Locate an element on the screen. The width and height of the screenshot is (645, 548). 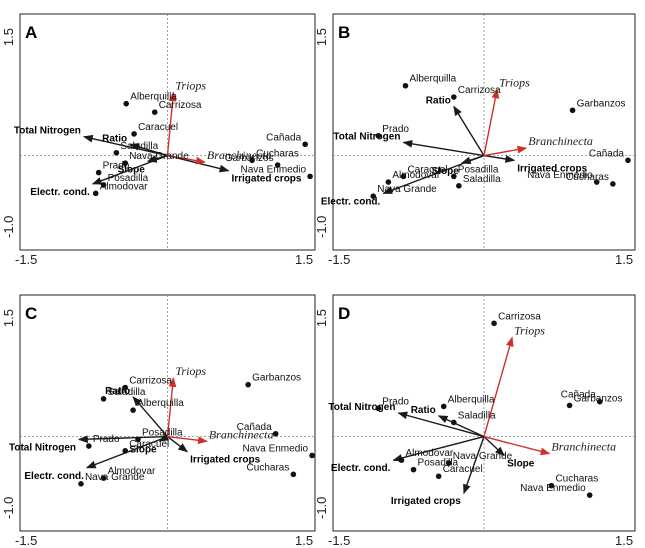
panel-label: C is located at coordinates (31, 313).